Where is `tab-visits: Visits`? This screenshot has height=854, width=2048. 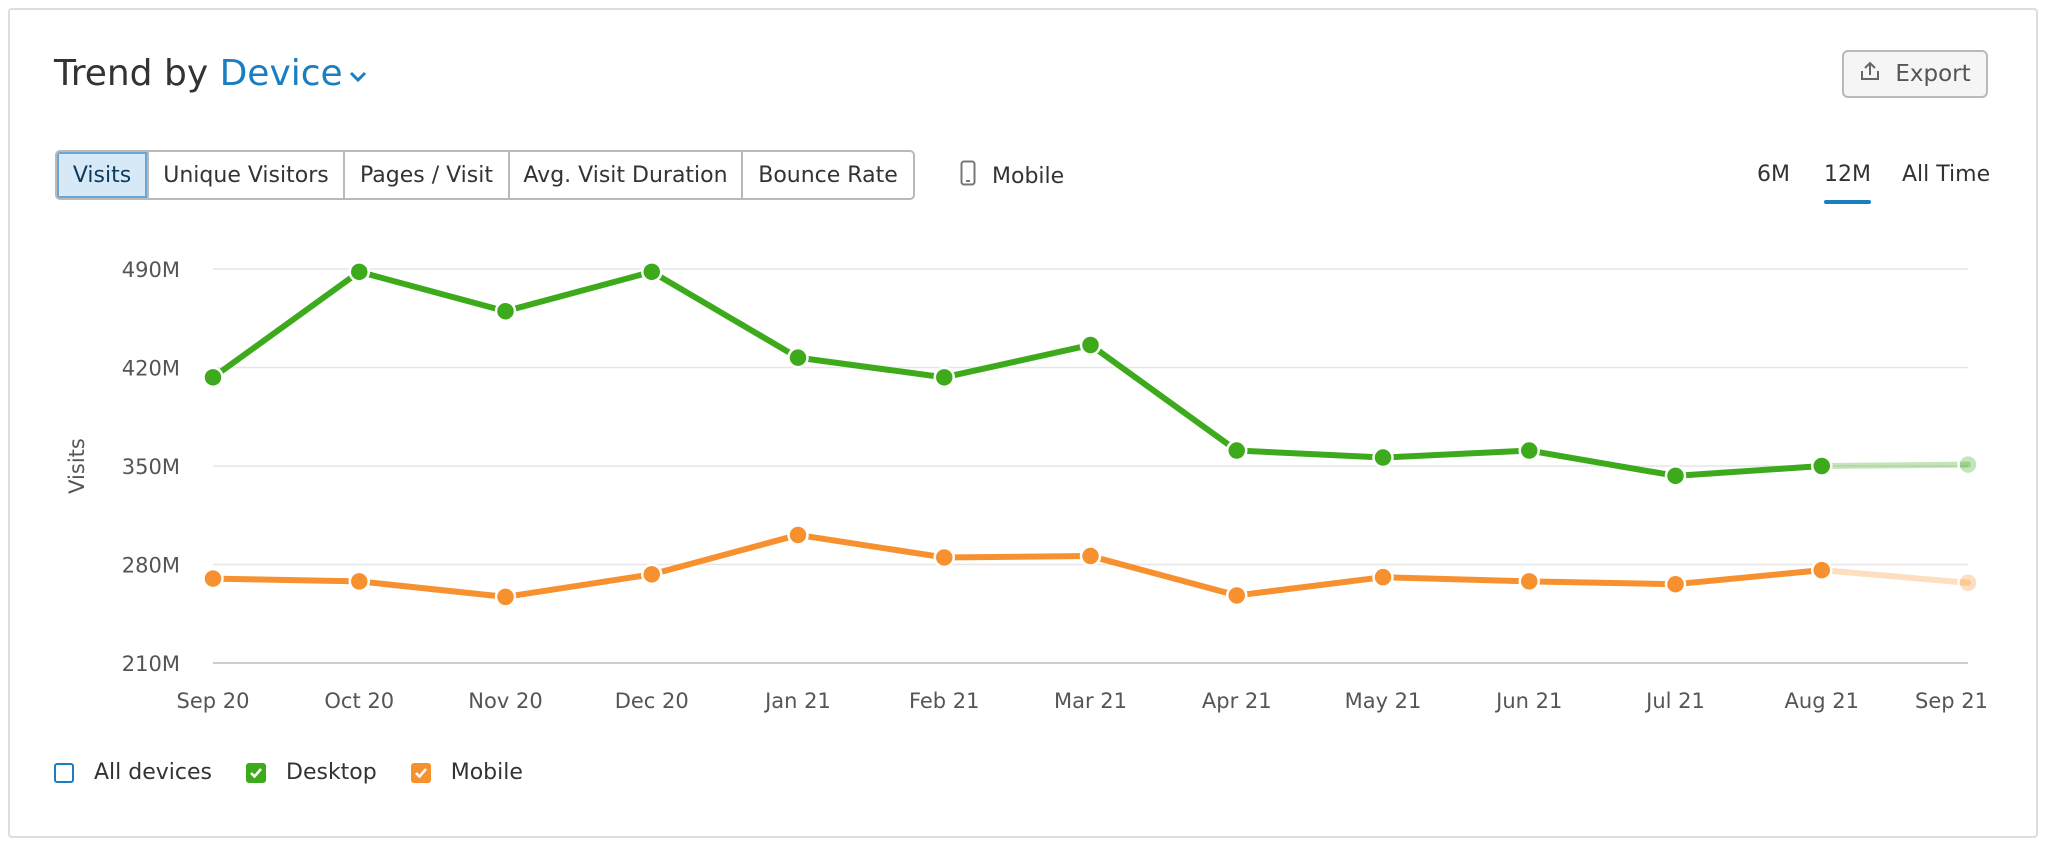 tab-visits: Visits is located at coordinates (103, 175).